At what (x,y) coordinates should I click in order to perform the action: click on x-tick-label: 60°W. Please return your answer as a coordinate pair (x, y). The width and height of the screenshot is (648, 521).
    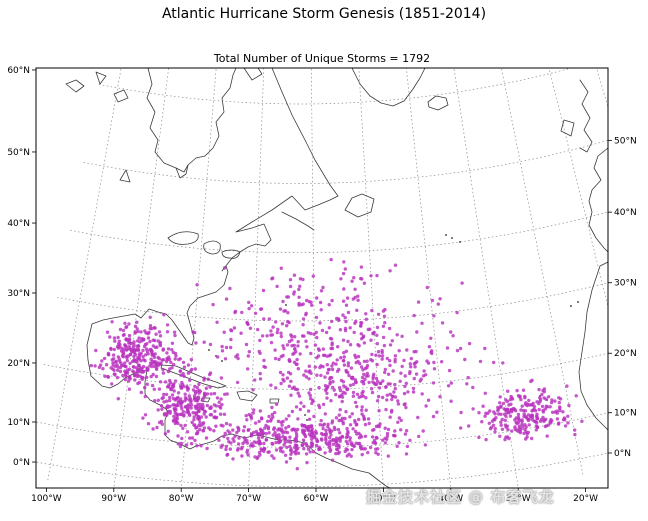
    Looking at the image, I should click on (316, 499).